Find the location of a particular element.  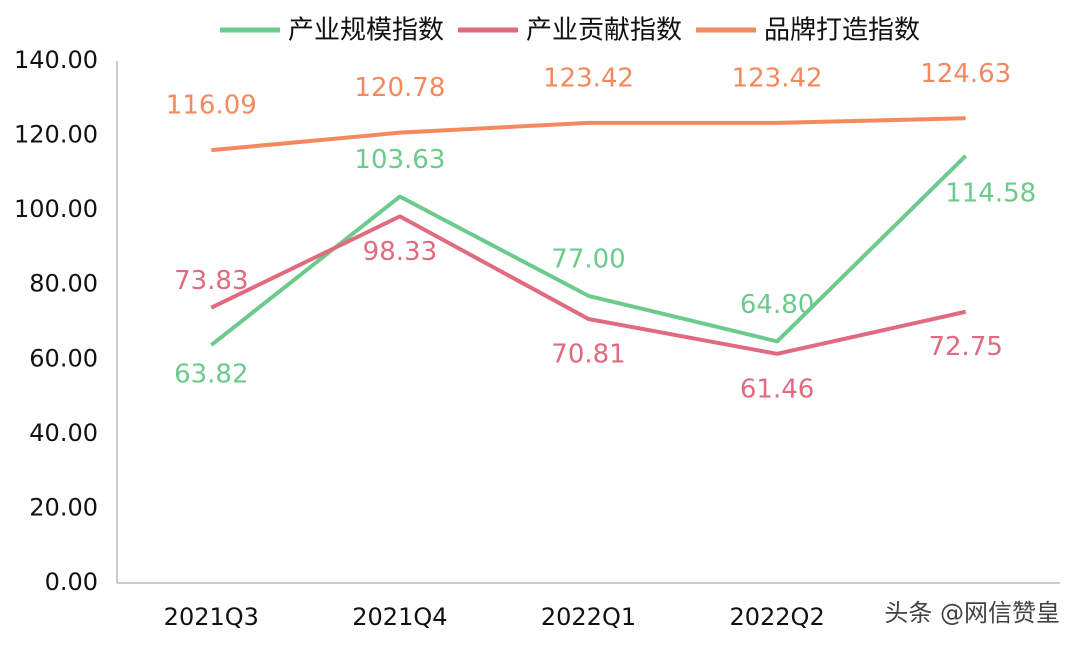

data-label: 98.33 is located at coordinates (400, 252).